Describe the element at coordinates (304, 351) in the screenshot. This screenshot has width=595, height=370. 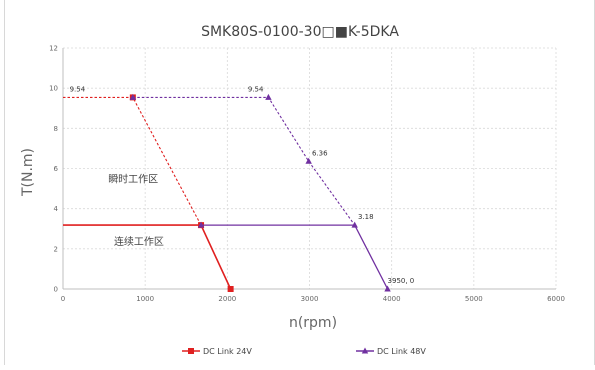
I see `legend: DC Link 24V DC Link 48V` at that location.